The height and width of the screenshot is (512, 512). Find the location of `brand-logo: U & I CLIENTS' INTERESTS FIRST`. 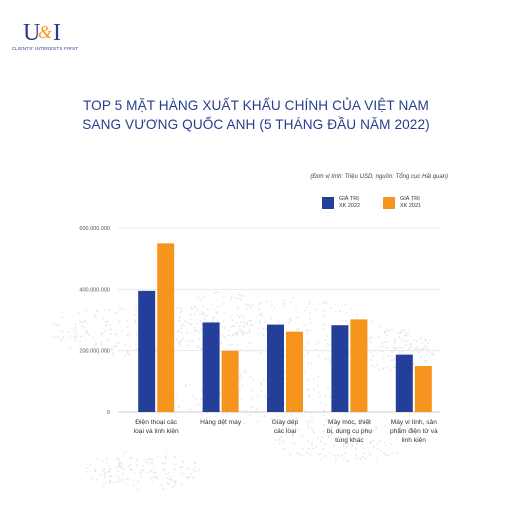

brand-logo: U & I CLIENTS' INTERESTS FIRST is located at coordinates (45, 38).